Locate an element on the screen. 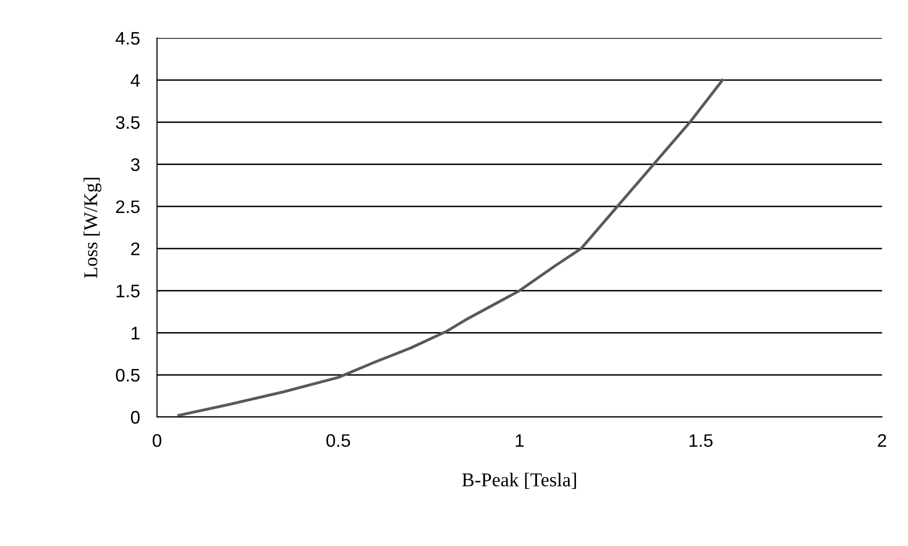 The height and width of the screenshot is (546, 908). y-tick-label: 0 is located at coordinates (135, 417).